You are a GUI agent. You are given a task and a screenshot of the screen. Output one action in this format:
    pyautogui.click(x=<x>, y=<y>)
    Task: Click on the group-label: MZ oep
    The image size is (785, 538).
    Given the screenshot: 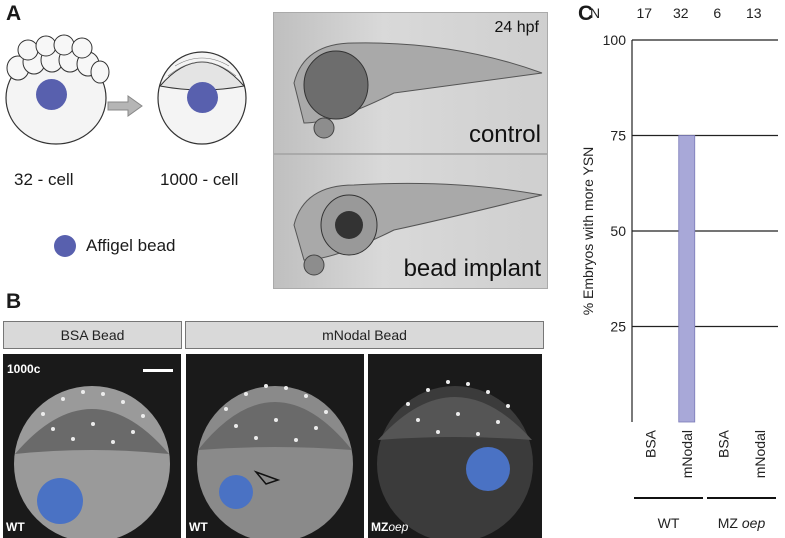 What is the action you would take?
    pyautogui.click(x=742, y=523)
    